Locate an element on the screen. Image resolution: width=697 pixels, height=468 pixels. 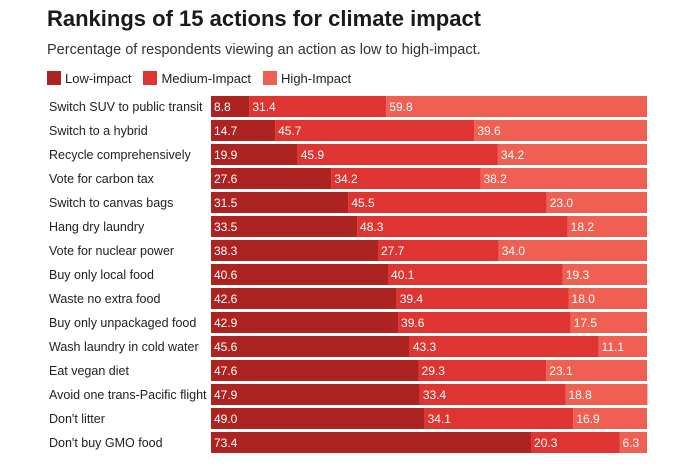
legend-swatch-high is located at coordinates (270, 78).